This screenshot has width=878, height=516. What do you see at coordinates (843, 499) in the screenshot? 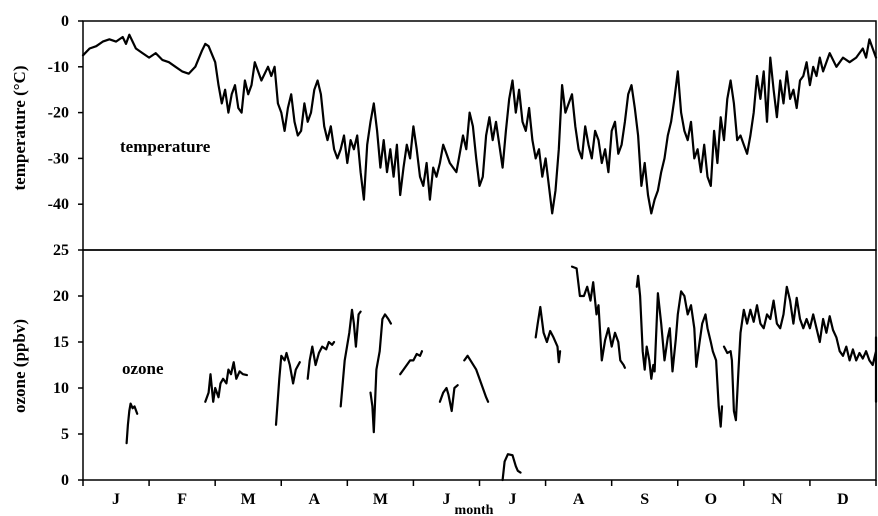
I see `month-tick-label: D` at bounding box center [843, 499].